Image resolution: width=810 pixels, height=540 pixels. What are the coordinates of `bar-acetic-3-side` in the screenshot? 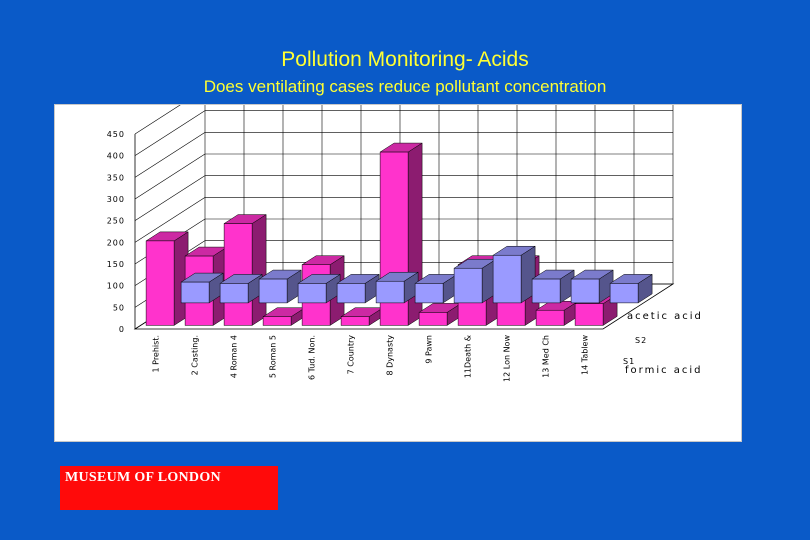 It's located at (259, 270).